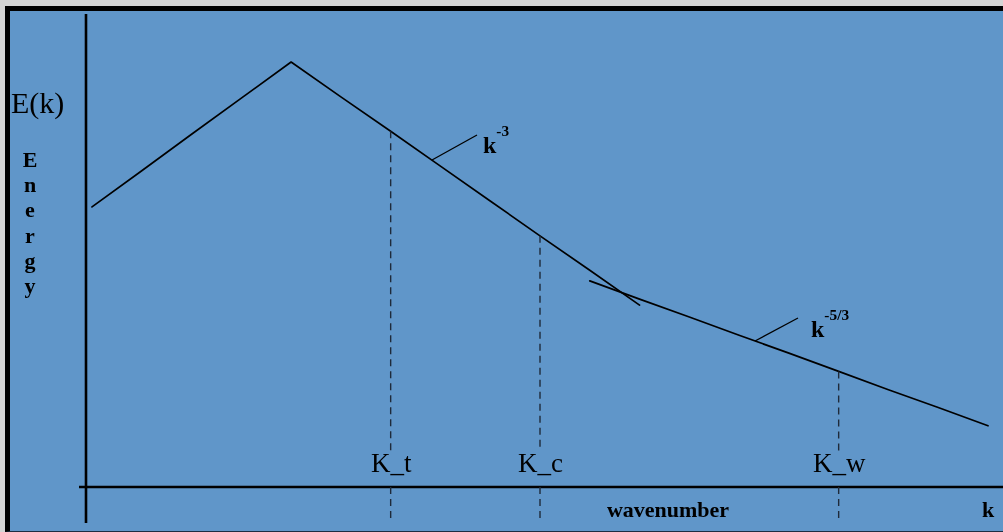 The height and width of the screenshot is (532, 1003). Describe the element at coordinates (988, 509) in the screenshot. I see `text: k` at that location.